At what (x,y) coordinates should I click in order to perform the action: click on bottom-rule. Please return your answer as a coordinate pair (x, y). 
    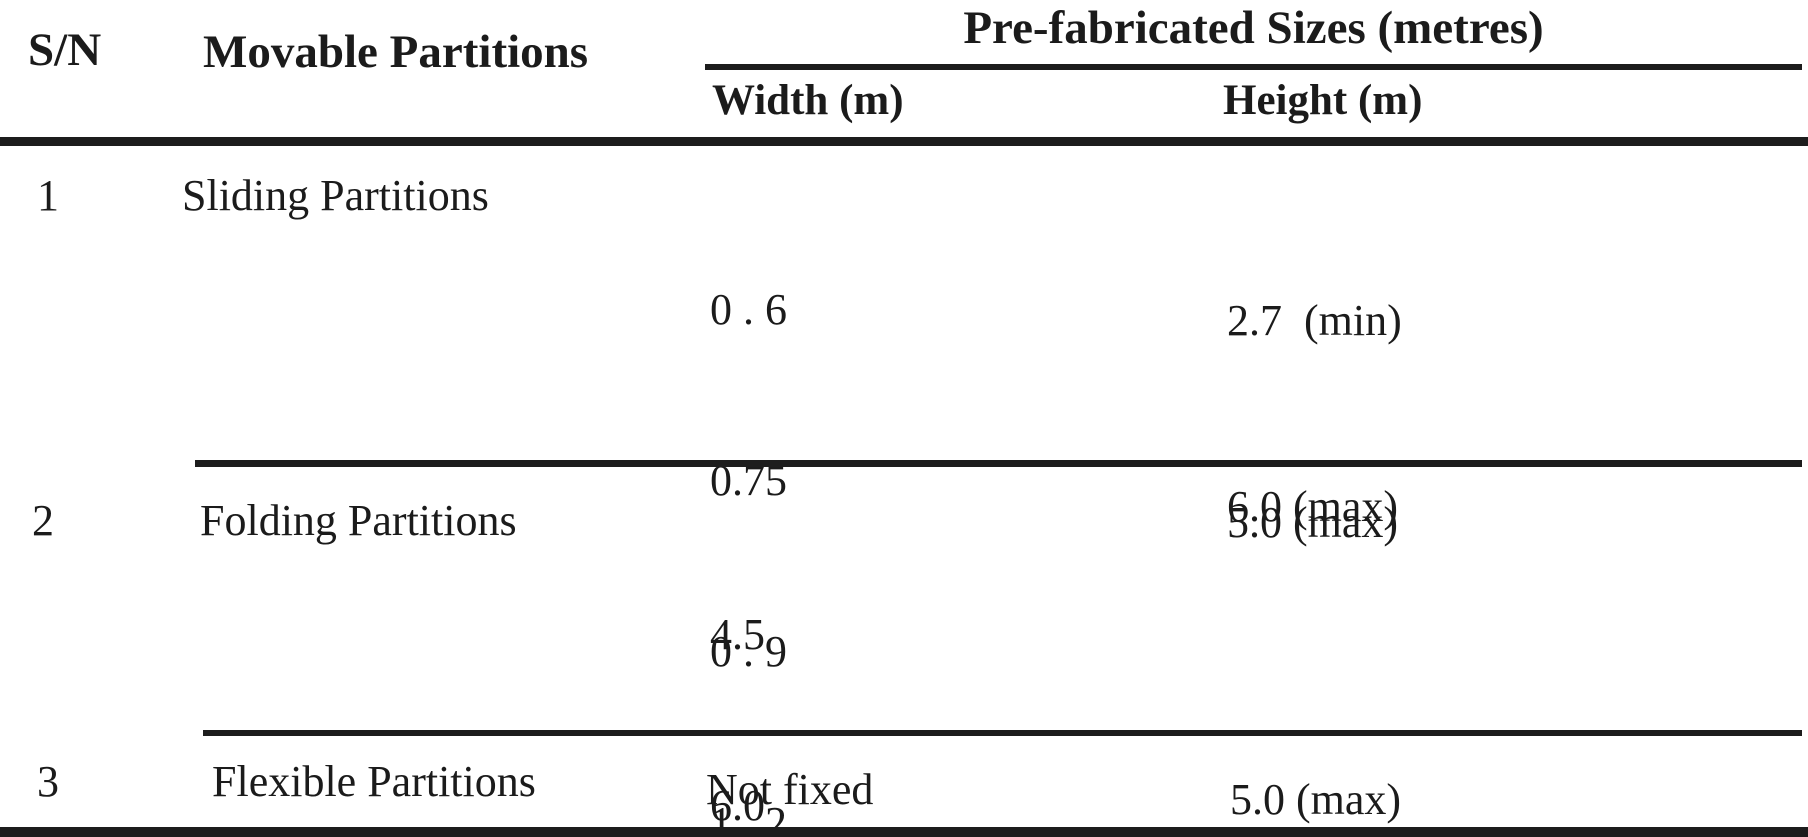
    Looking at the image, I should click on (904, 832).